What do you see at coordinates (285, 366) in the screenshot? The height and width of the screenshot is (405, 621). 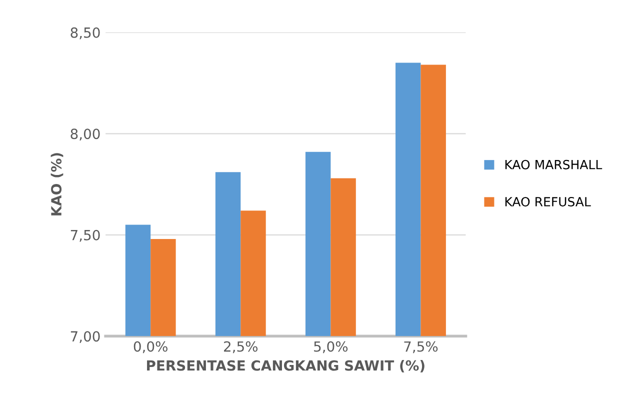 I see `x-axis-title: PERSENTASE CANGKANG SAWIT (%)` at bounding box center [285, 366].